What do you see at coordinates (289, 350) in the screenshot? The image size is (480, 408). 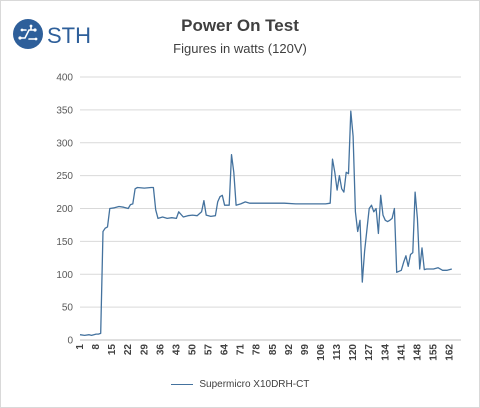 I see `x-tick-label: 92` at bounding box center [289, 350].